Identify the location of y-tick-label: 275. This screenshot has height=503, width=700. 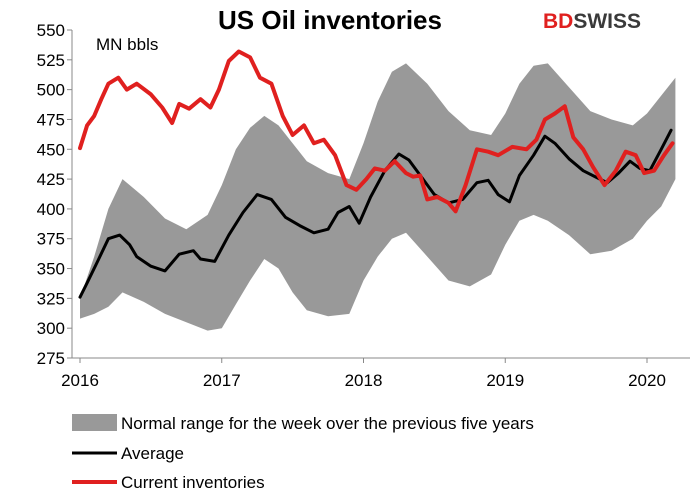
(51, 358).